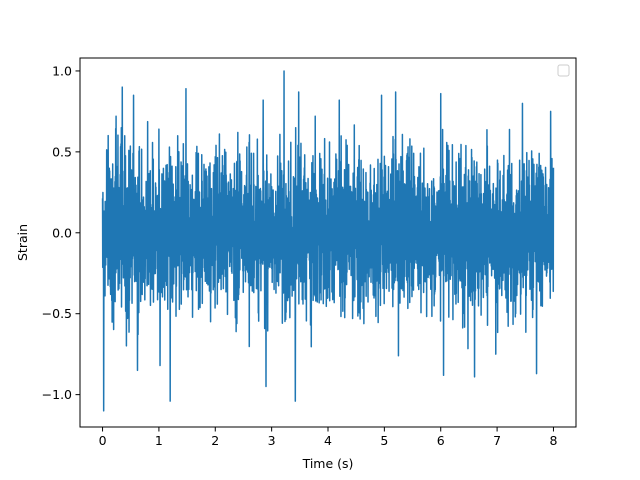  I want to click on x-tick-label: 8, so click(553, 440).